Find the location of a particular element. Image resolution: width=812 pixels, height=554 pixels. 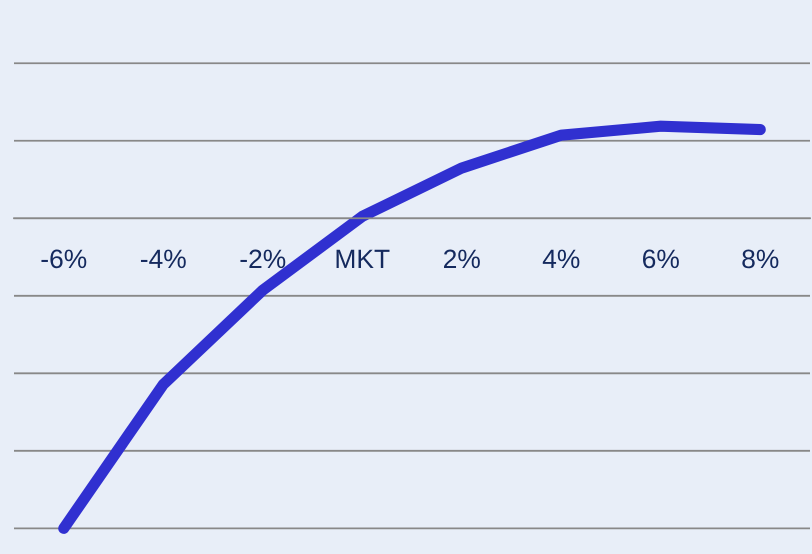

x-tick-label: 2% is located at coordinates (462, 259).